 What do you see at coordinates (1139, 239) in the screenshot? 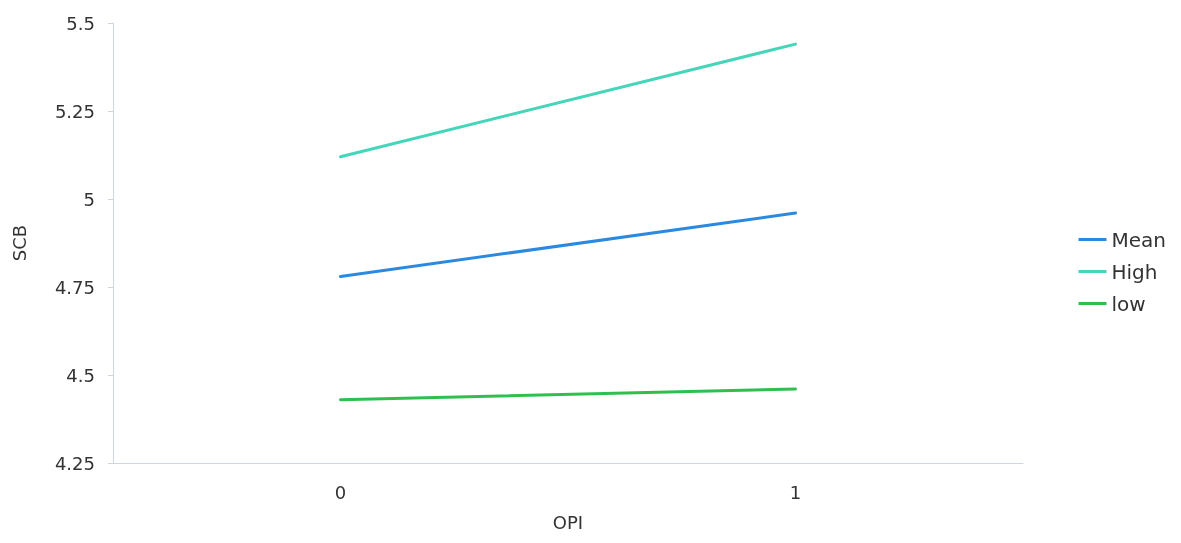
I see `legend-label: Mean` at bounding box center [1139, 239].